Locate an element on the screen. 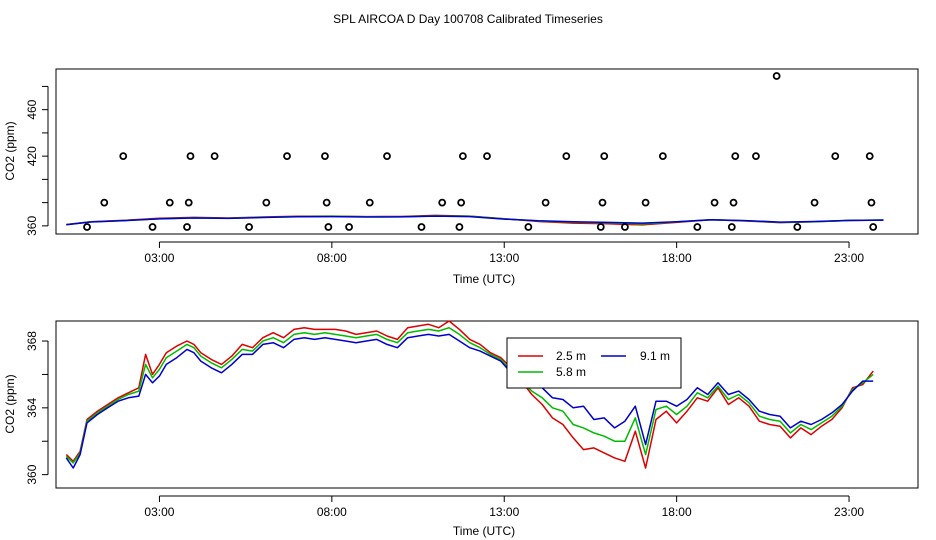 The height and width of the screenshot is (540, 936). legend-box is located at coordinates (594, 363).